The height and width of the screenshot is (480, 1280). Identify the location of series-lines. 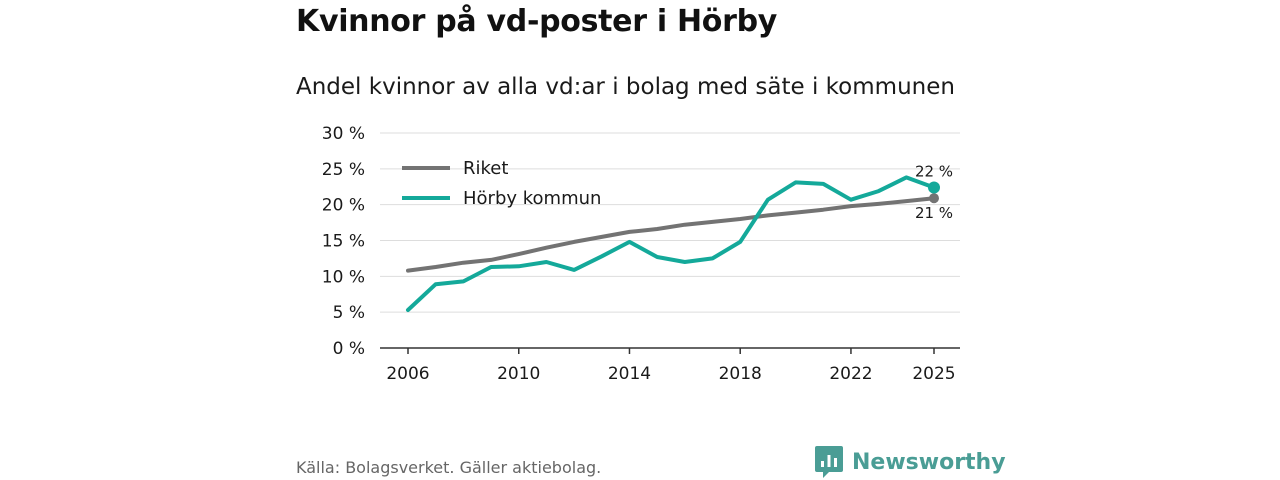
(673, 243).